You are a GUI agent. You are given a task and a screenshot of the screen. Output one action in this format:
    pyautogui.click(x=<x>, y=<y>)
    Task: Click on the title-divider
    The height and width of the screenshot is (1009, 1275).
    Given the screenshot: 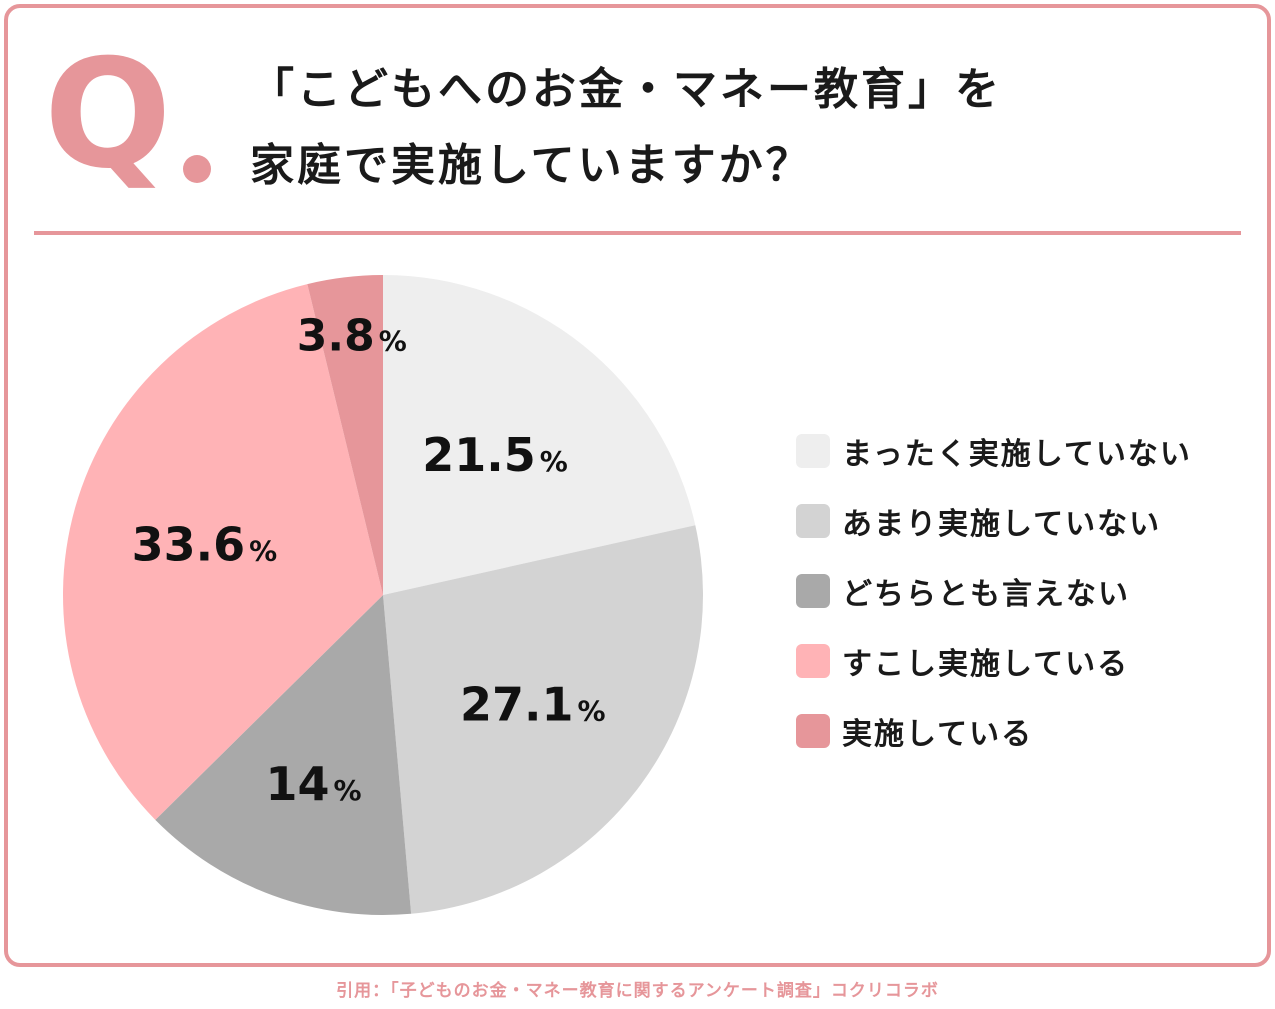 What is the action you would take?
    pyautogui.click(x=637, y=233)
    